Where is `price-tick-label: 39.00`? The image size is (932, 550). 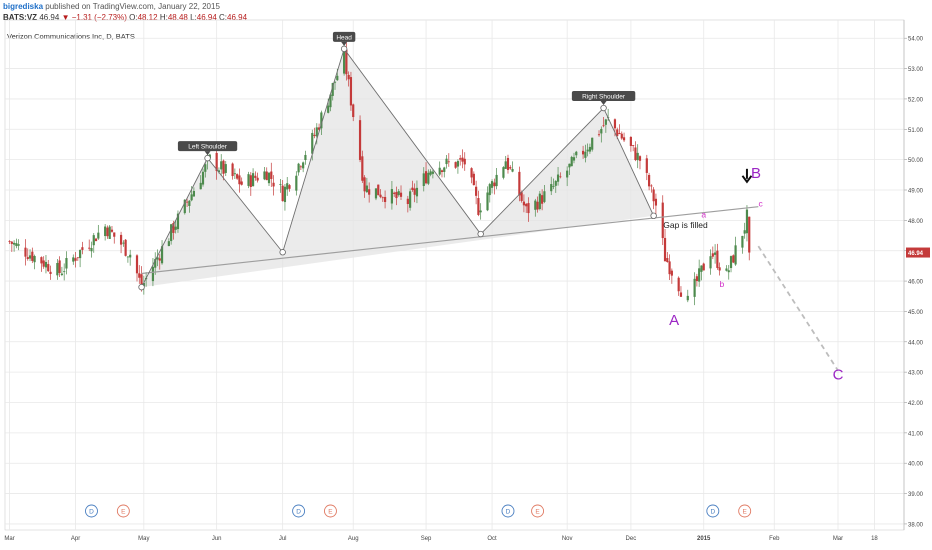
price-tick-label: 39.00 is located at coordinates (916, 495).